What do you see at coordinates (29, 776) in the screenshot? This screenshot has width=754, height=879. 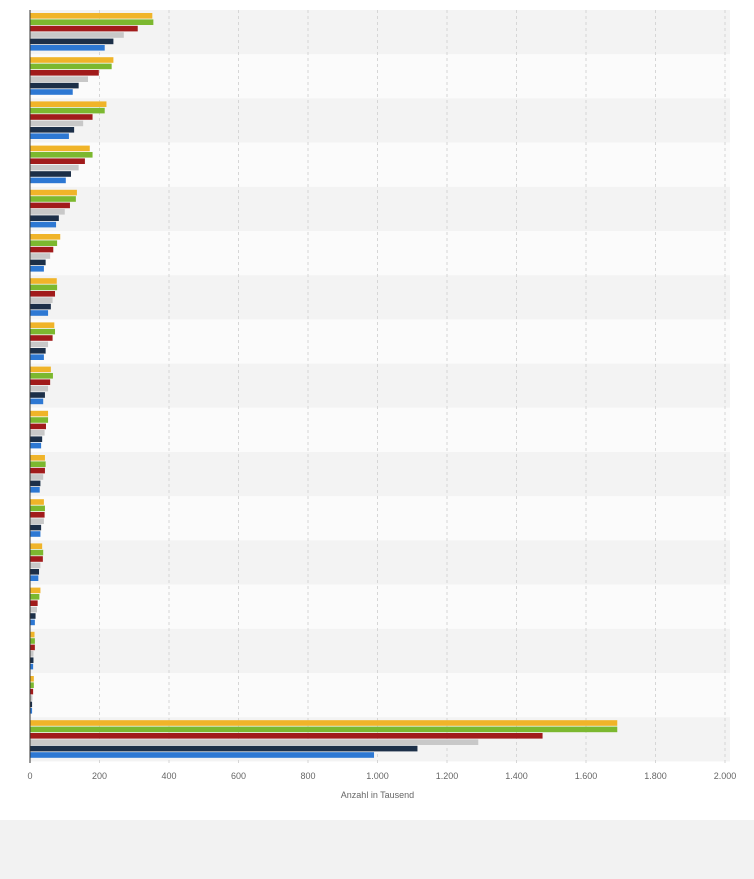 I see `x-tick-label: 0` at bounding box center [29, 776].